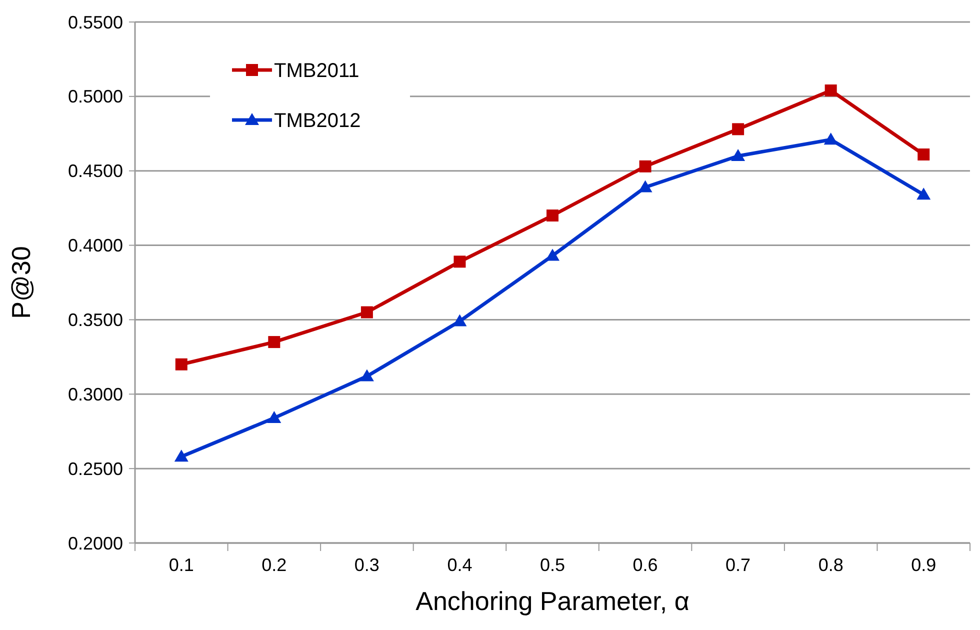  Describe the element at coordinates (95, 22) in the screenshot. I see `y-tick-label: 0.5500` at that location.